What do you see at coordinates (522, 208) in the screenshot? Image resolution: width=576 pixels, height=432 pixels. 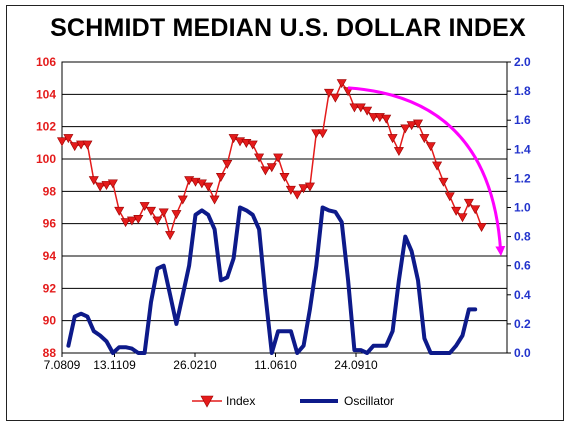 I see `right-tick-label: 1.0` at bounding box center [522, 208].